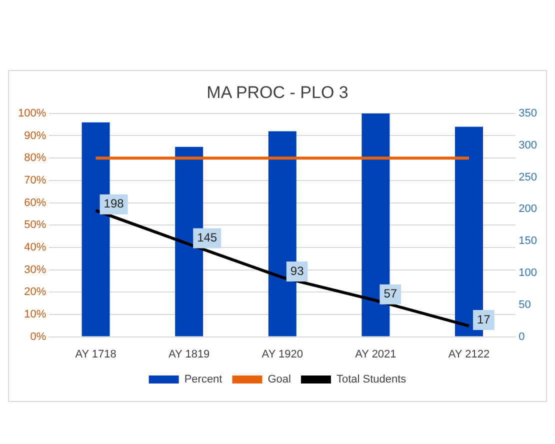 This screenshot has height=444, width=555. I want to click on x-tick-label: AY 1718, so click(95, 354).